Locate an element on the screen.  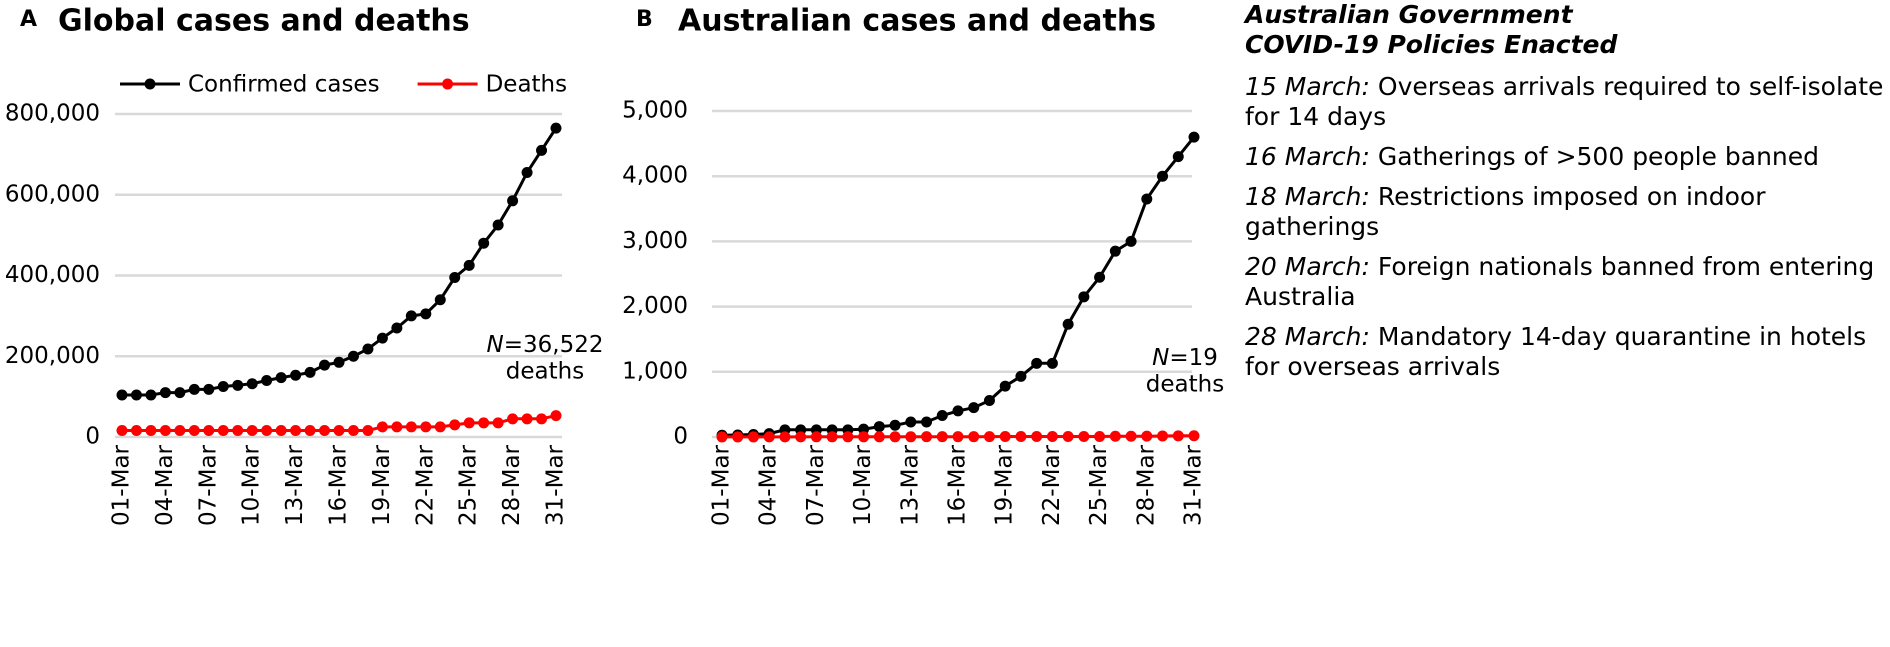
x-tick-label: 13-Mar is located at coordinates (295, 485).